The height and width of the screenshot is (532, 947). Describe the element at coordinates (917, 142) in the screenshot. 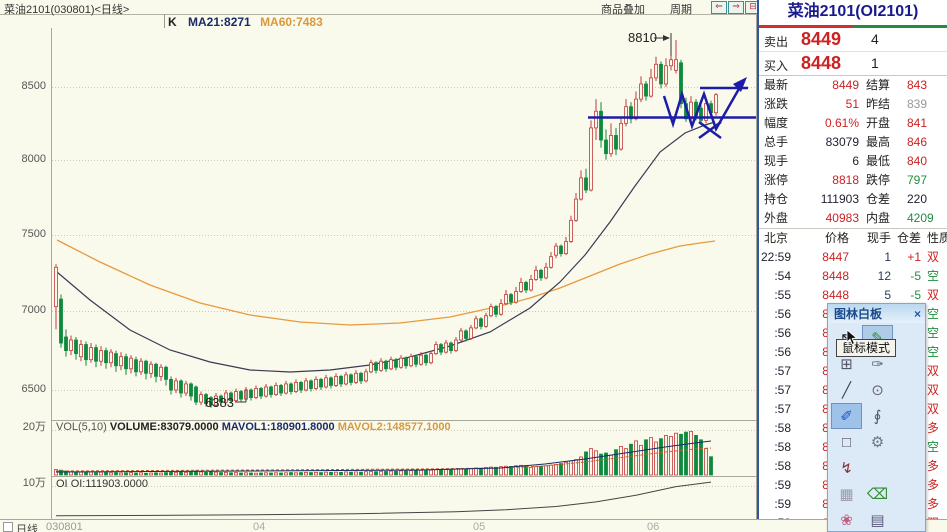

I see `quote-value: 846` at that location.